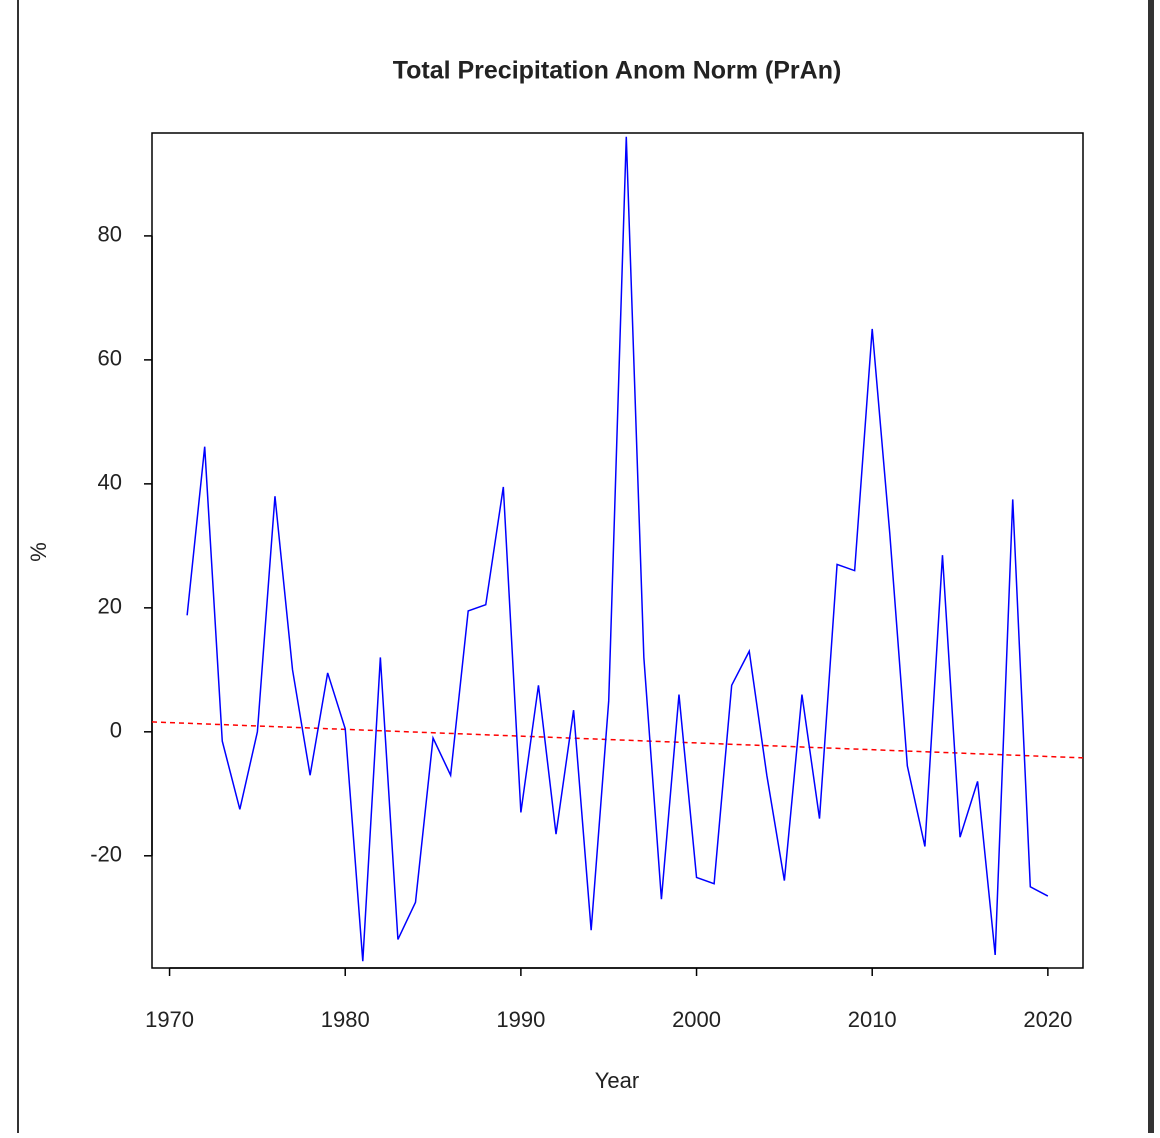 This screenshot has height=1138, width=1160. Describe the element at coordinates (520, 1019) in the screenshot. I see `x-tick-label: 1990` at that location.